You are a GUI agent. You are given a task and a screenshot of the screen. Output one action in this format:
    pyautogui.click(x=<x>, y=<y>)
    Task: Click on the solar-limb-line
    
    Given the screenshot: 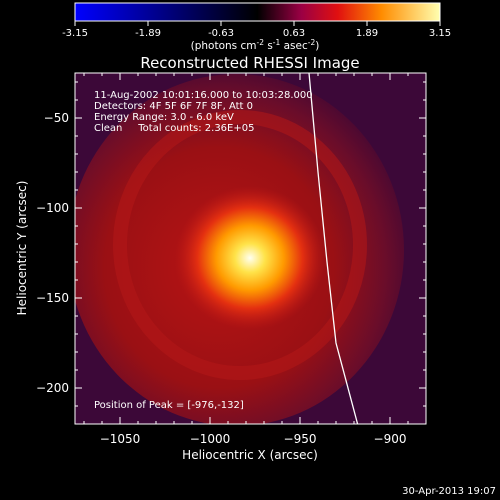 What is the action you would take?
    pyautogui.click(x=333, y=248)
    